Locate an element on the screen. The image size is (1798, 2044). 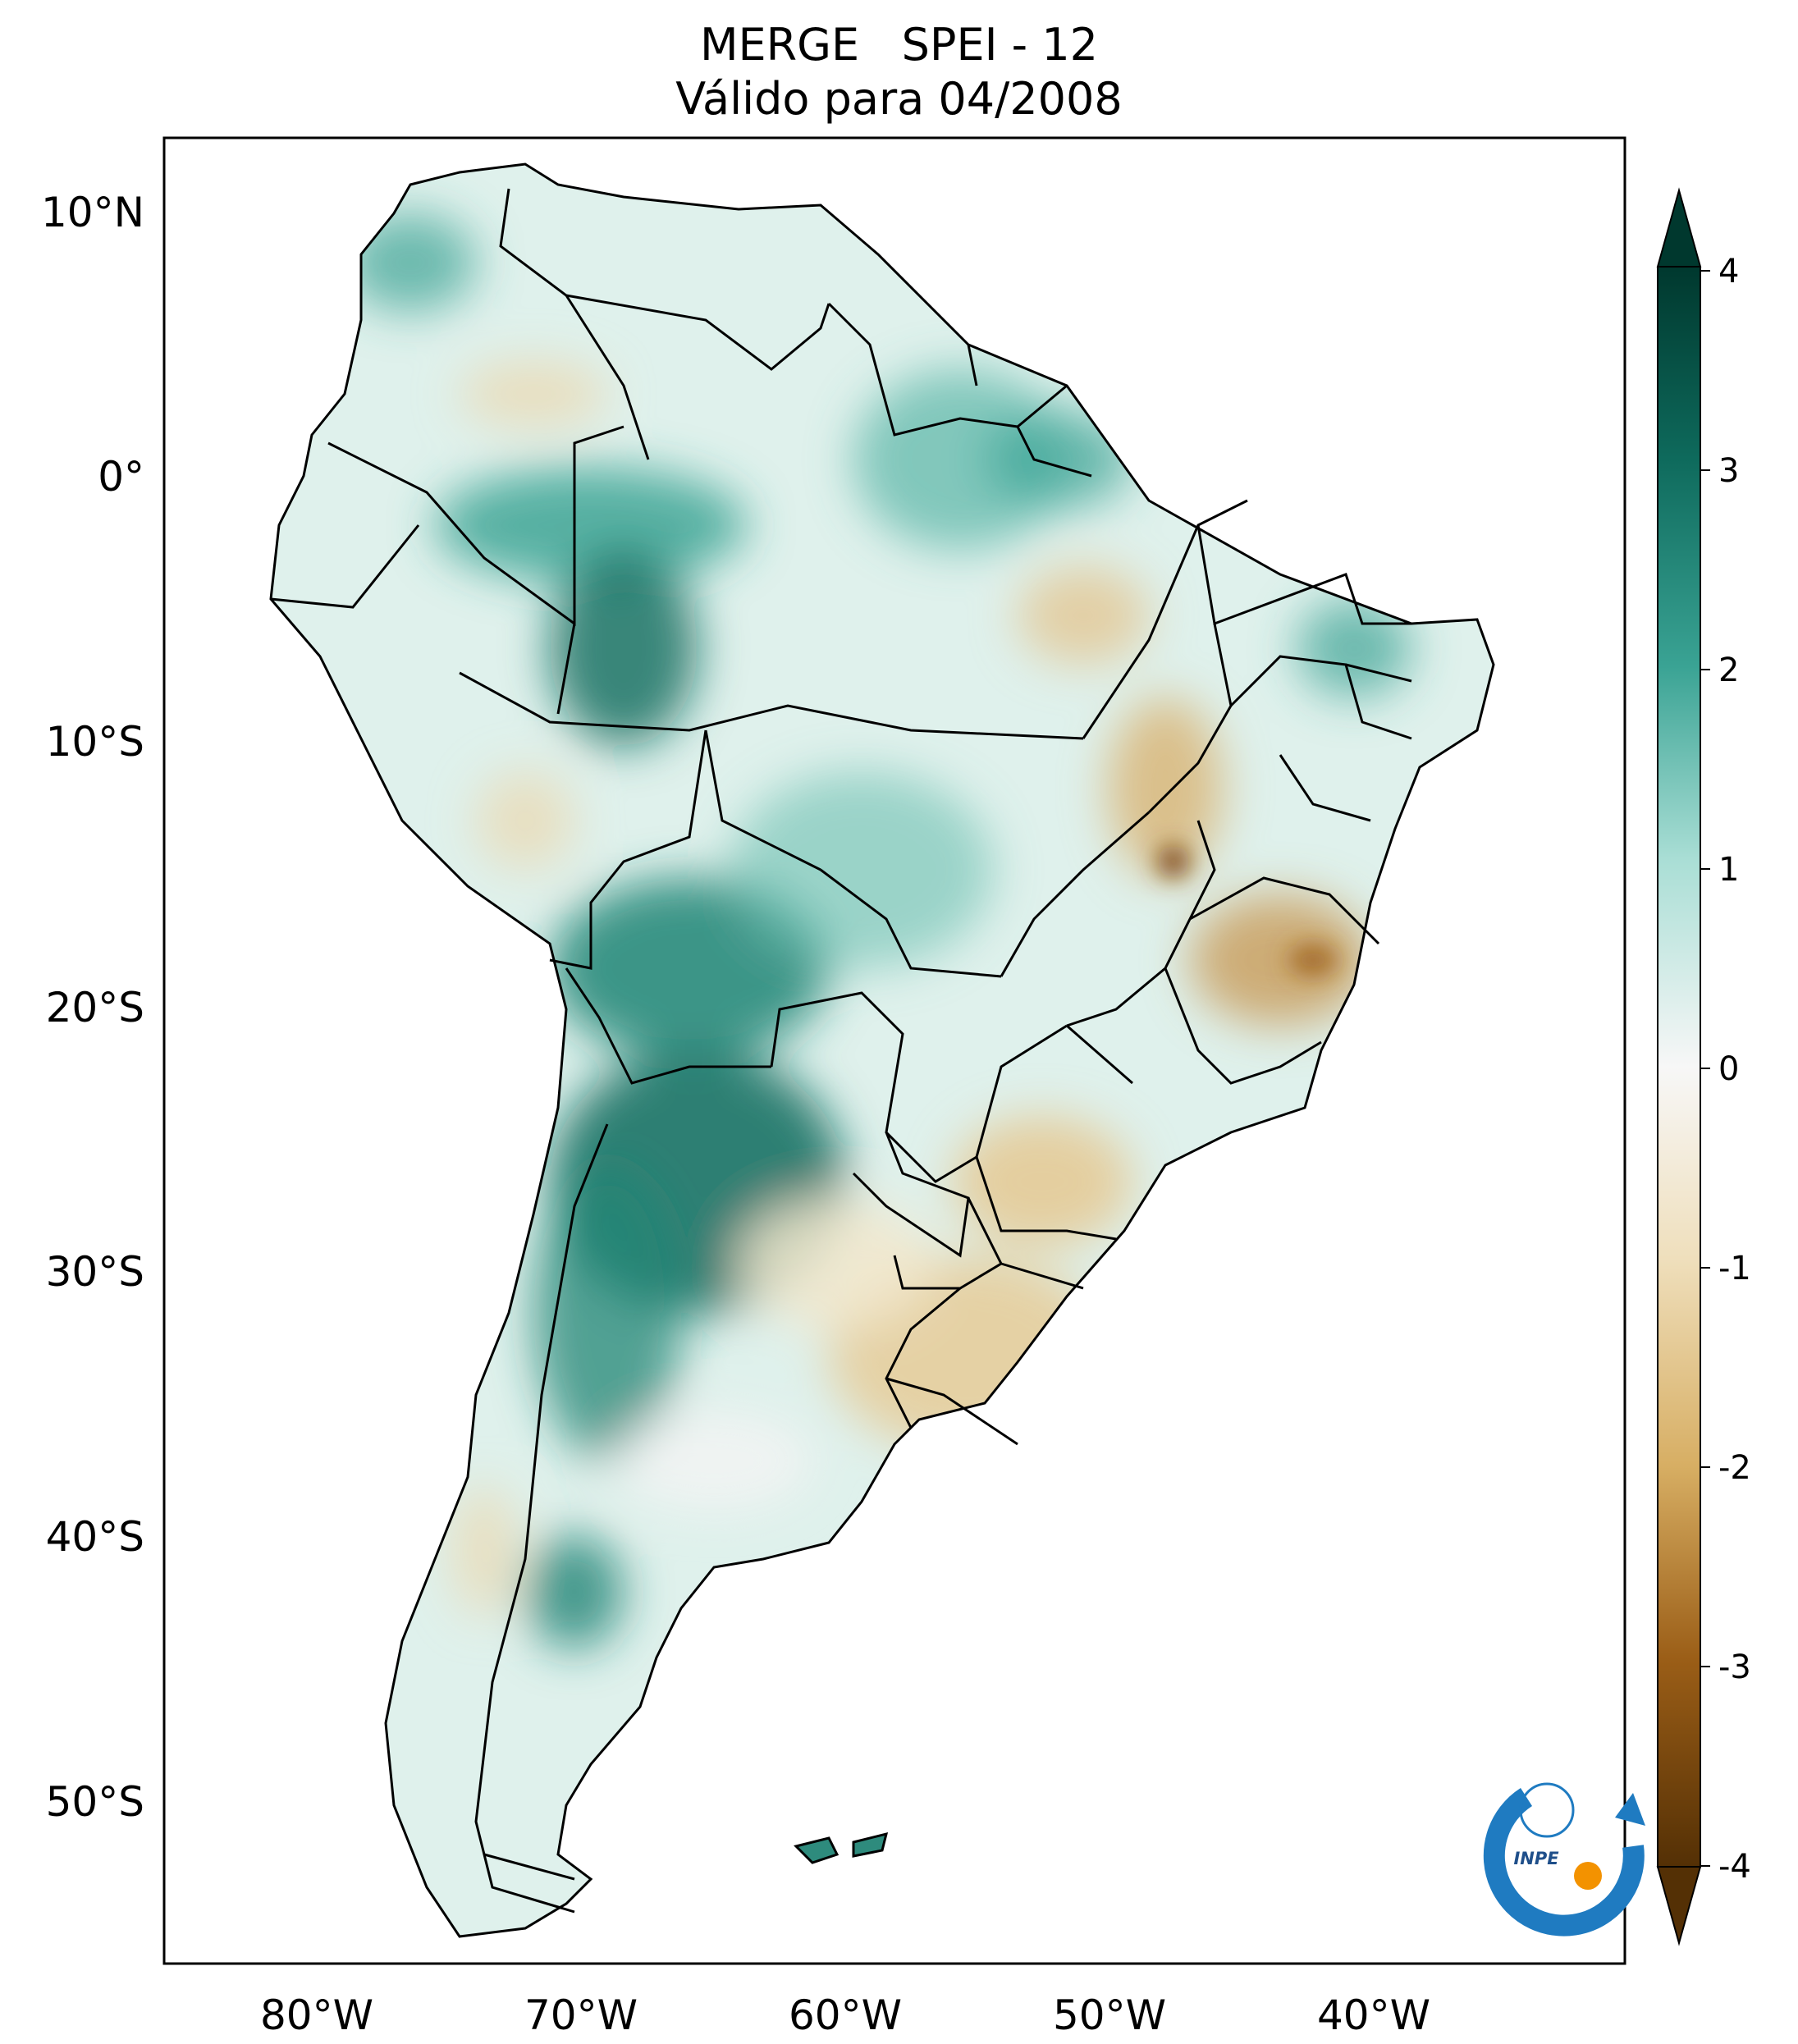
colorbar-tick-label: 1 is located at coordinates (1728, 870).